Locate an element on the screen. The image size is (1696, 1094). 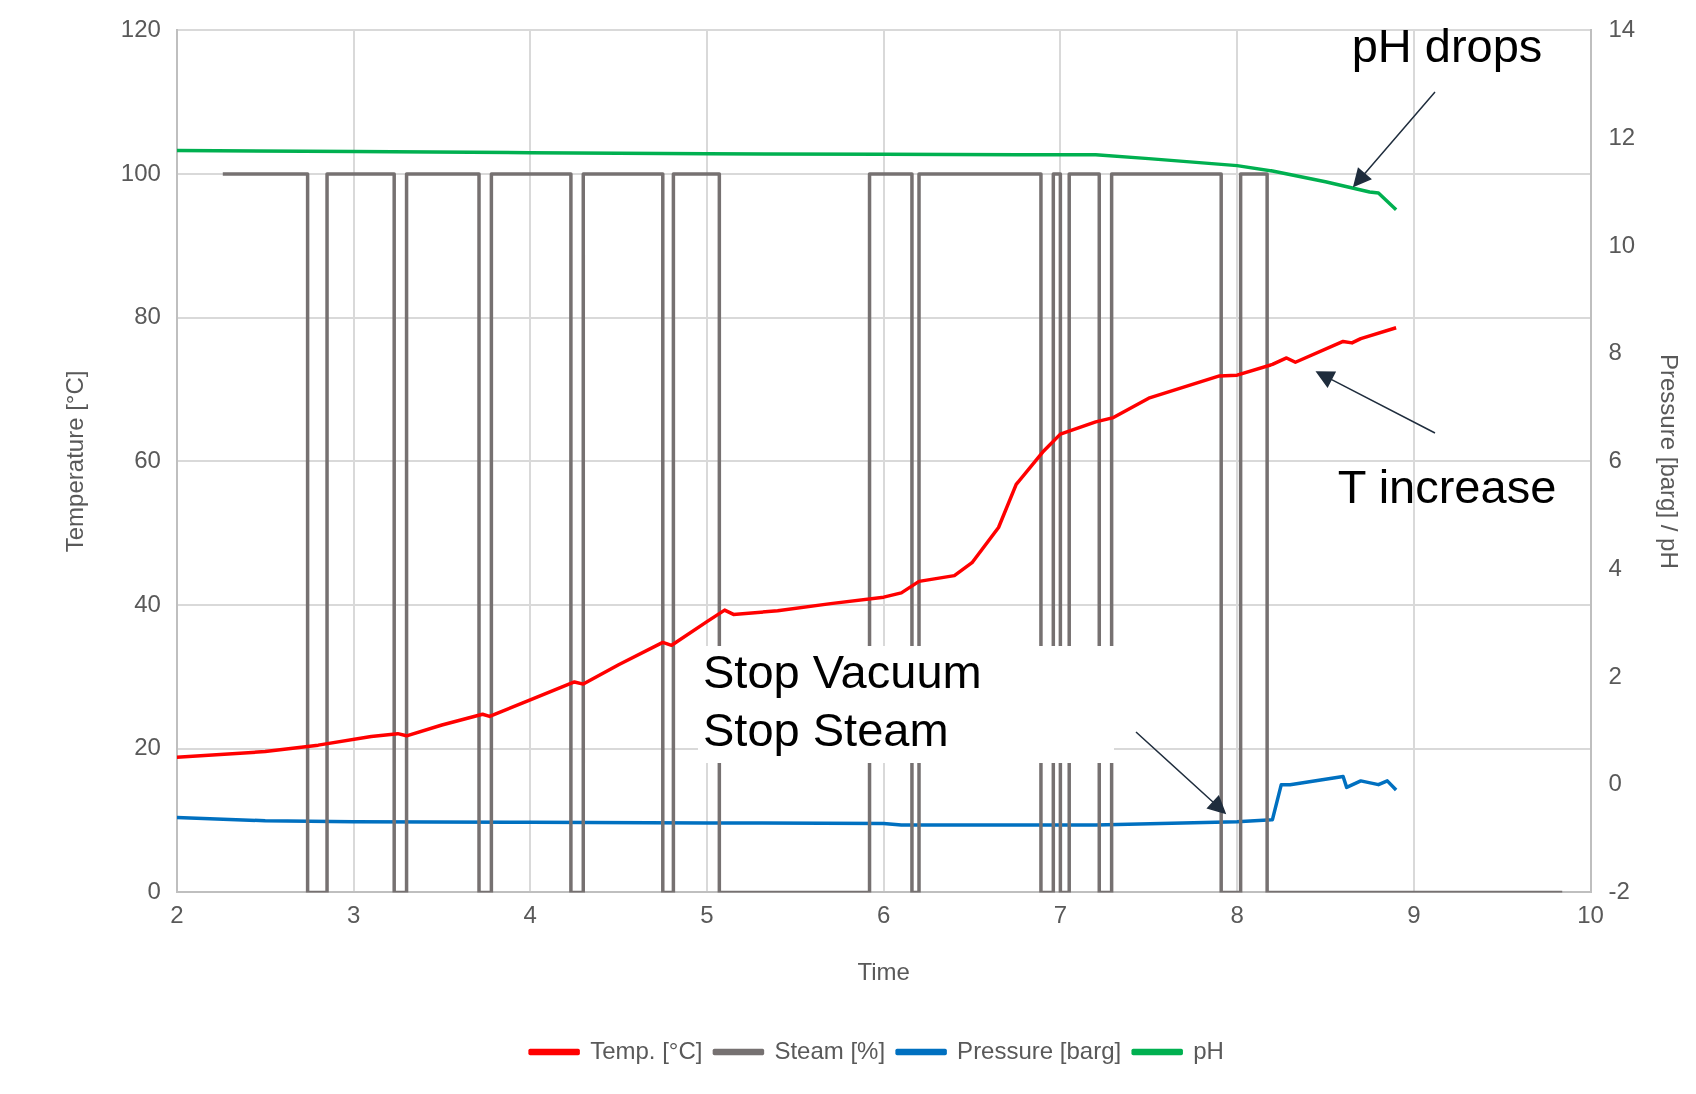
x-axis-title: Time is located at coordinates (883, 972).